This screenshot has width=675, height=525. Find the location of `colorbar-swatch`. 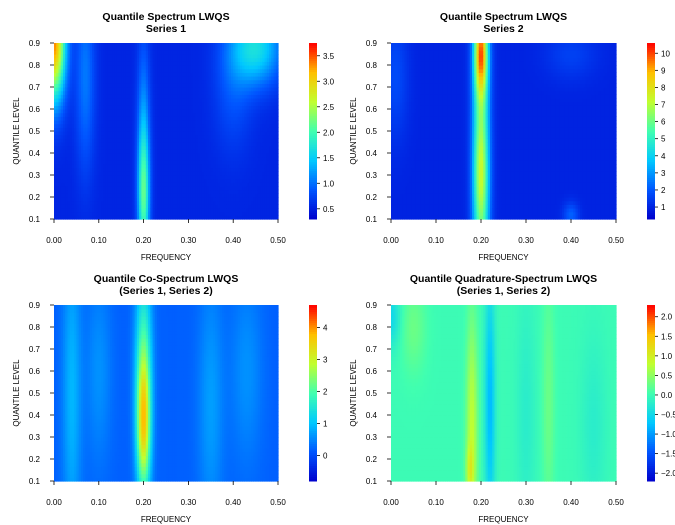

colorbar-swatch is located at coordinates (313, 132).